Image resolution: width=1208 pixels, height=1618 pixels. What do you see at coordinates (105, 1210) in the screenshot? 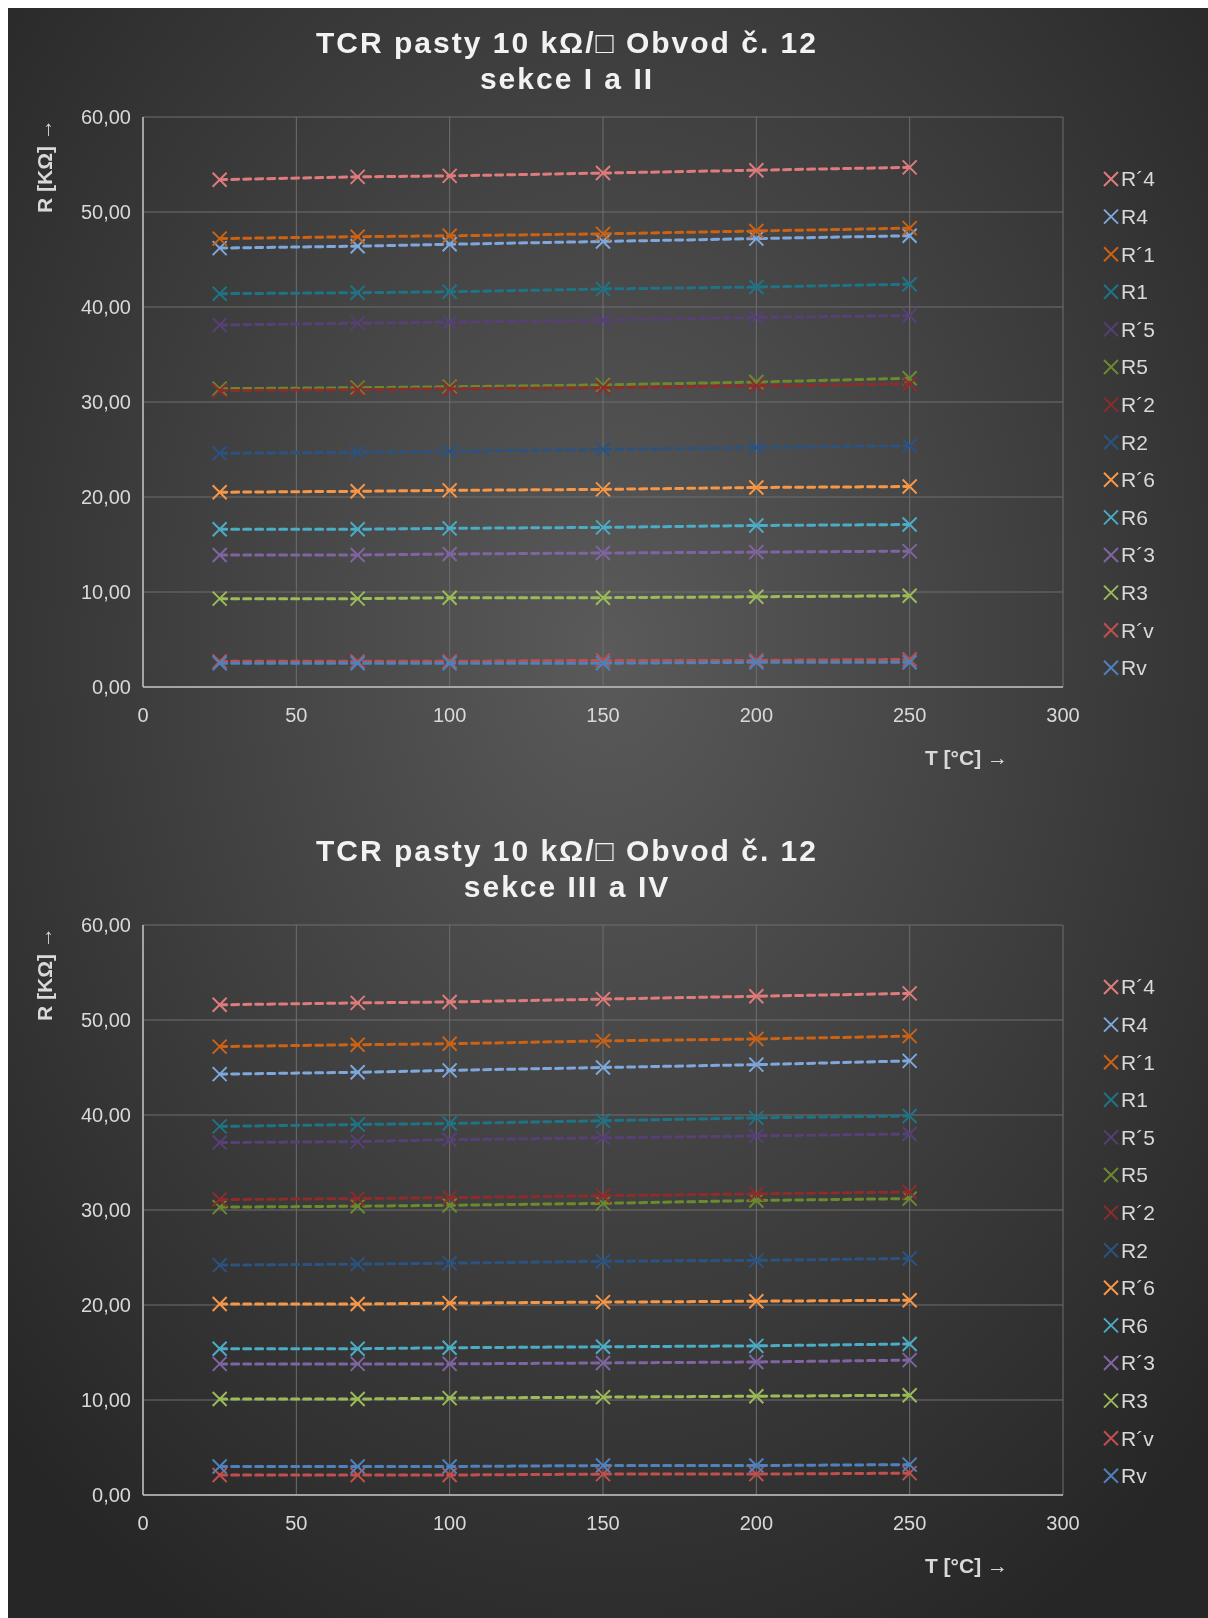
I see `y-tick-label: 30,00` at bounding box center [105, 1210].